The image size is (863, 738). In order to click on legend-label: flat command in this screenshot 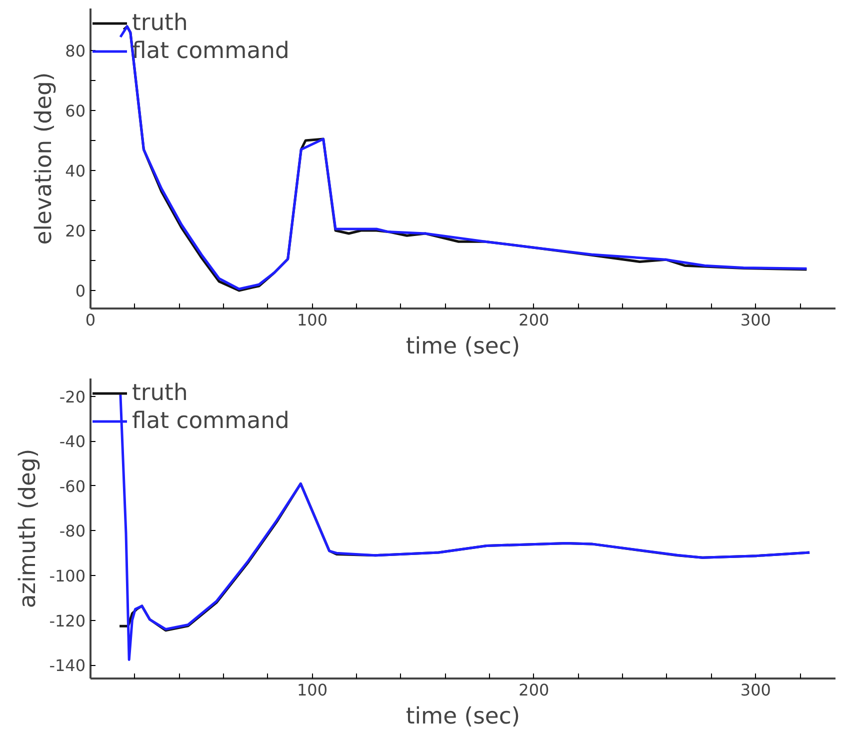, I will do `click(211, 421)`.